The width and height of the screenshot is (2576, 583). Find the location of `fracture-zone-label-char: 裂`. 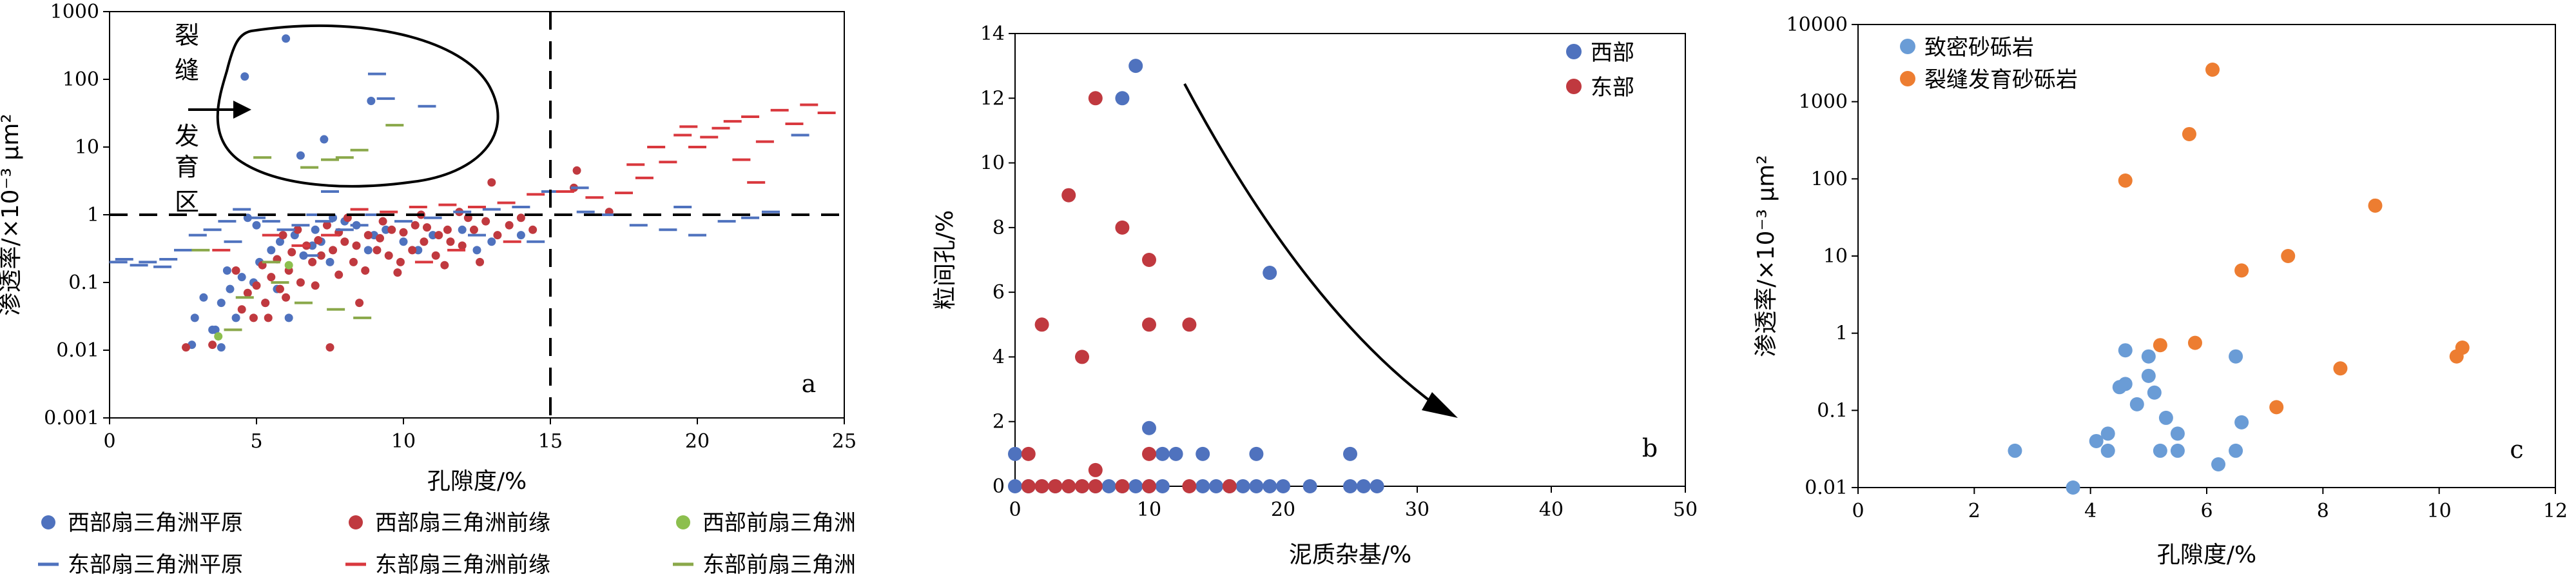

fracture-zone-label-char: 裂 is located at coordinates (187, 35).